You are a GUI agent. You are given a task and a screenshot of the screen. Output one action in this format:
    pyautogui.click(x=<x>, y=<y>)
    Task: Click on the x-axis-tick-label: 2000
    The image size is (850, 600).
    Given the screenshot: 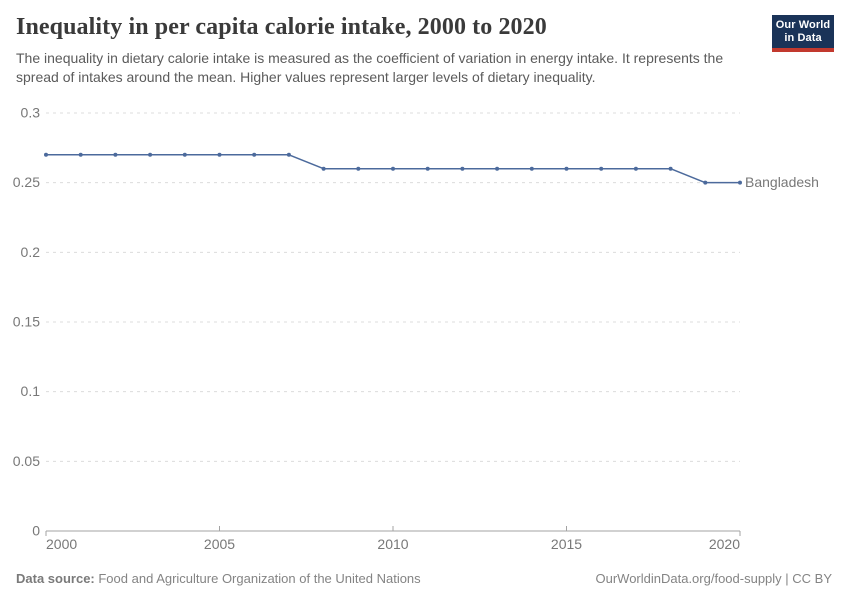 What is the action you would take?
    pyautogui.click(x=61, y=544)
    